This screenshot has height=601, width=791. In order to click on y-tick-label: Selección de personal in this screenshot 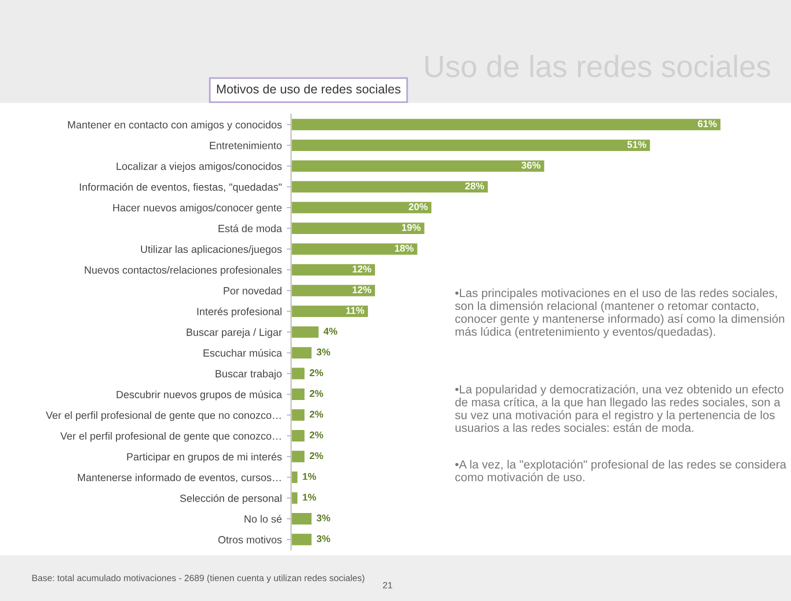, I will do `click(231, 499)`.